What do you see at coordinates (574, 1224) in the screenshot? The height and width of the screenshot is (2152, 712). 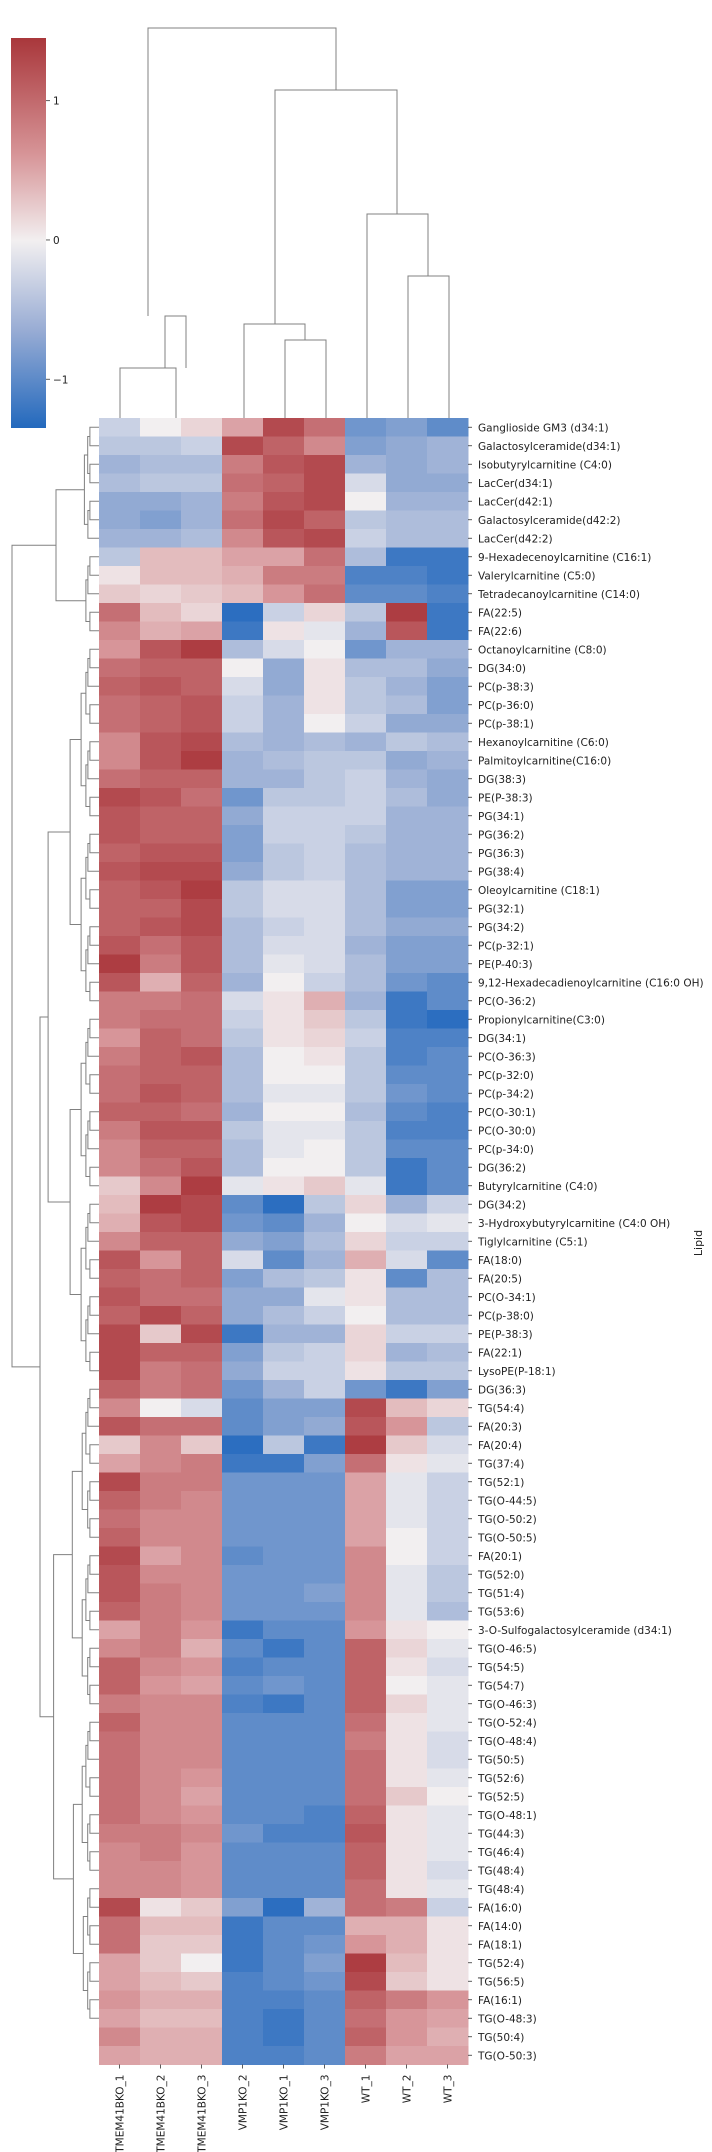 I see `row-label: 3-Hydroxybutyrylcarnitine (C4:0 OH)` at bounding box center [574, 1224].